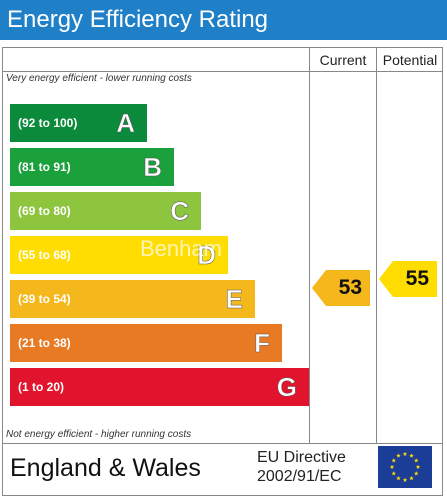 The height and width of the screenshot is (500, 447). Describe the element at coordinates (48, 123) in the screenshot. I see `band-range-a: (92 to 100)` at that location.